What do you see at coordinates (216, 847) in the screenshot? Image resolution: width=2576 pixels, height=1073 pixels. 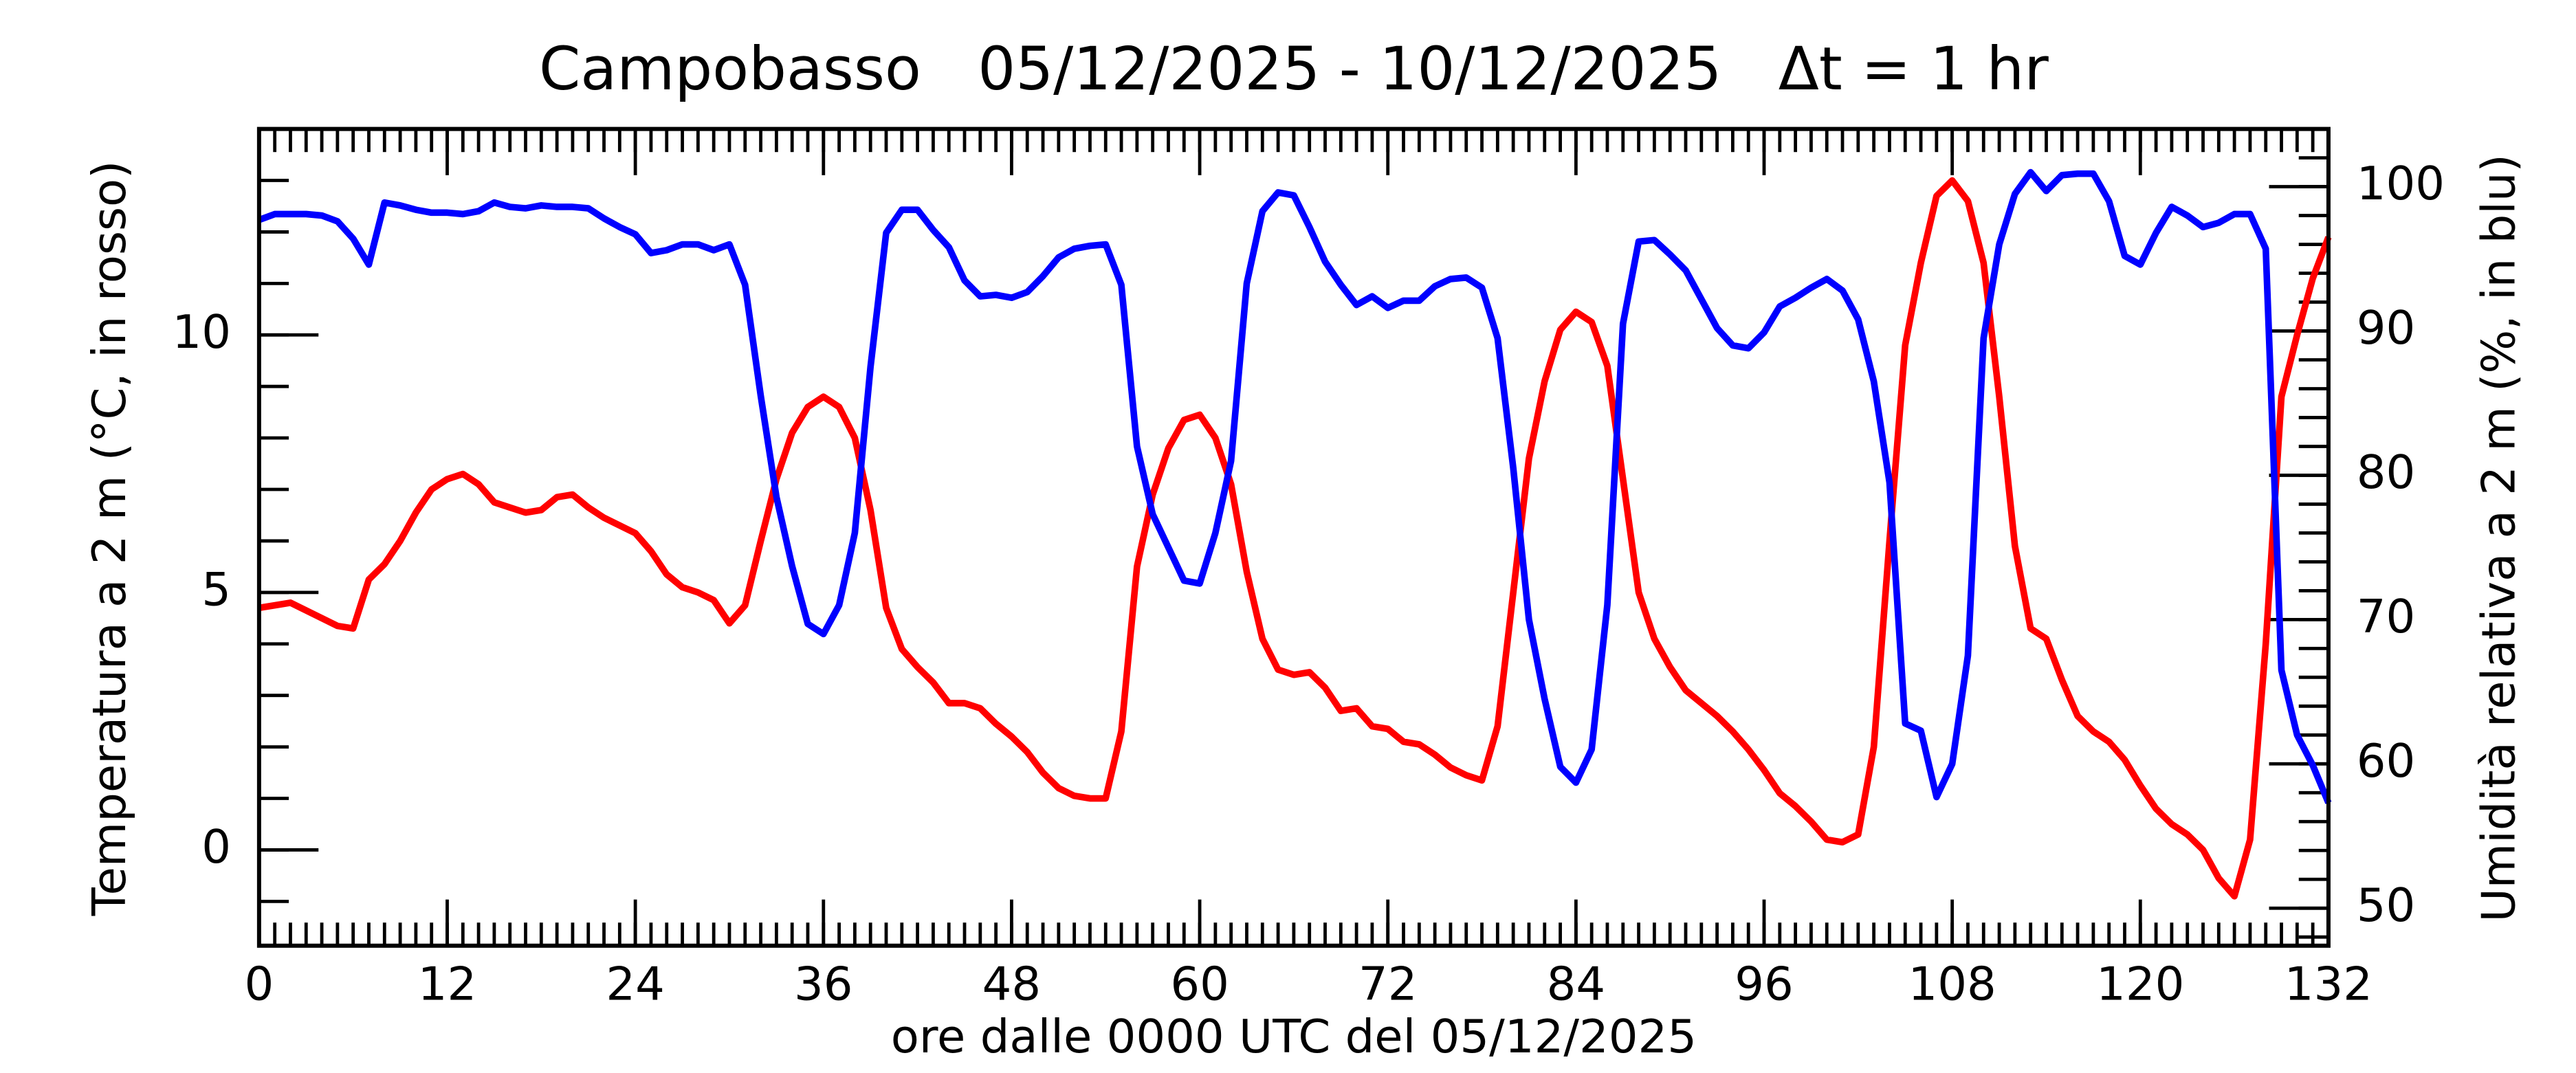 I see `y-tick-label: 0` at bounding box center [216, 847].